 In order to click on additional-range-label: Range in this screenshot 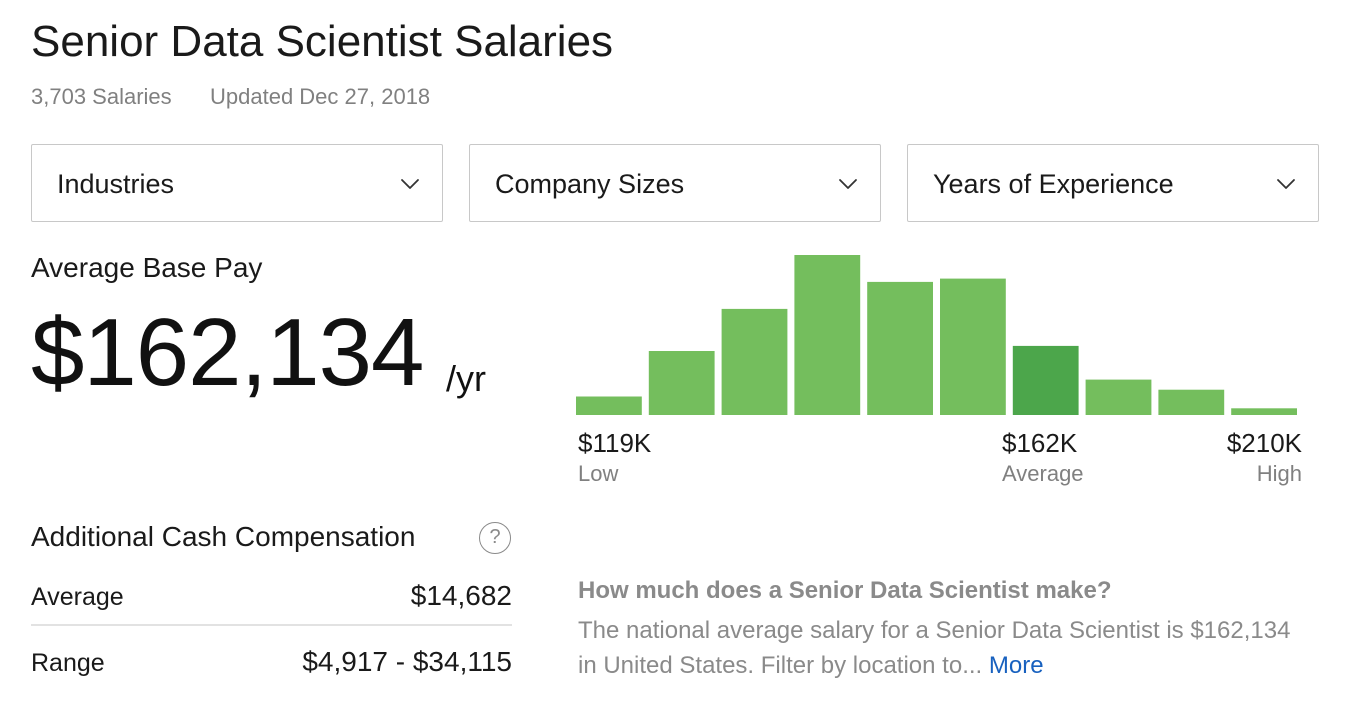, I will do `click(68, 663)`.